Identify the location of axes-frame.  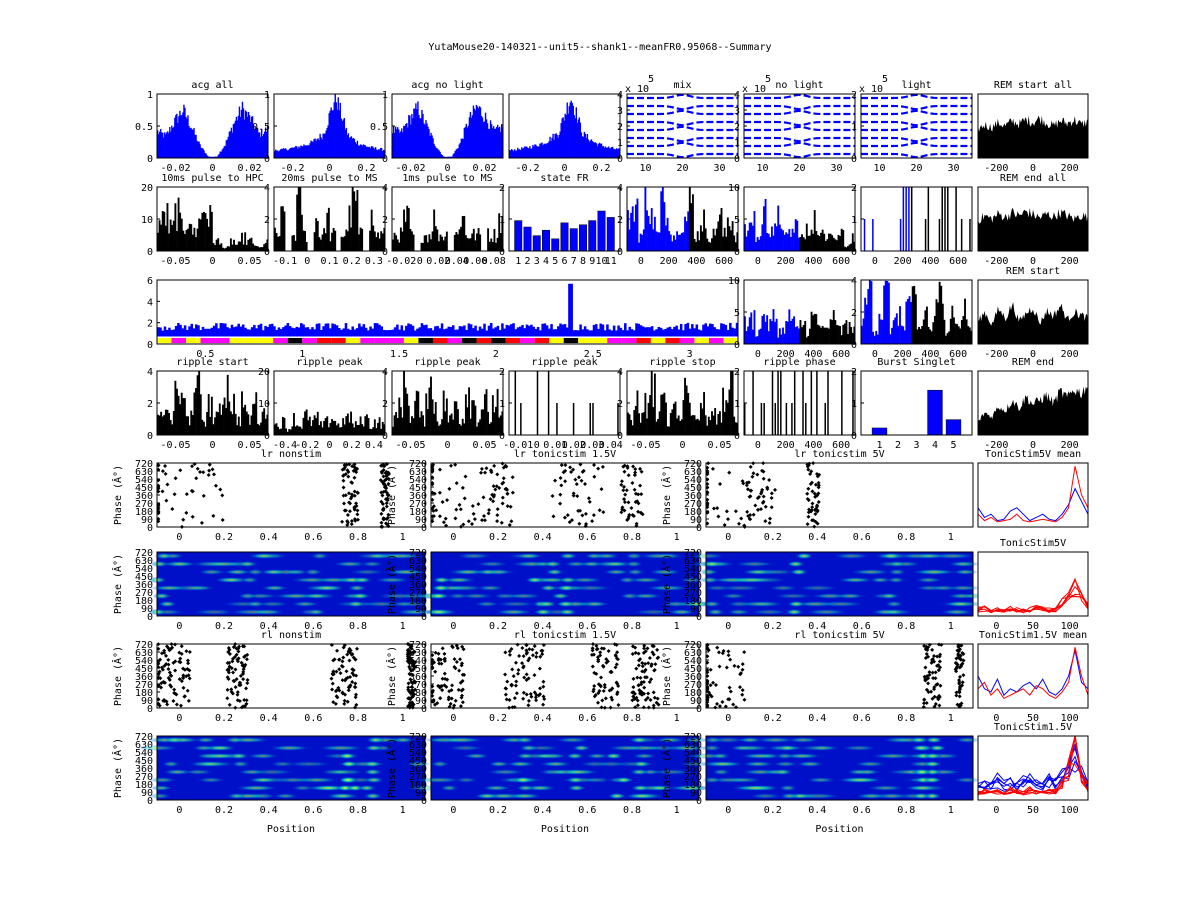
(447, 403).